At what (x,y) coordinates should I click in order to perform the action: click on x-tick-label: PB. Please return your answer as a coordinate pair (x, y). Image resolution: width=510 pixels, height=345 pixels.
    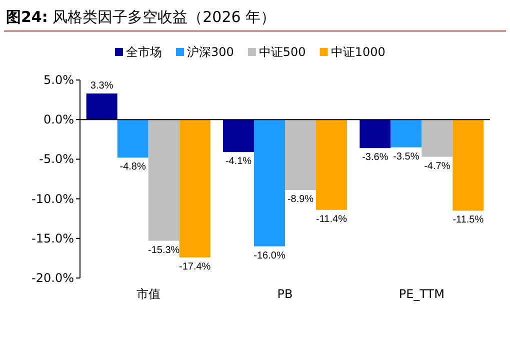
    Looking at the image, I should click on (285, 294).